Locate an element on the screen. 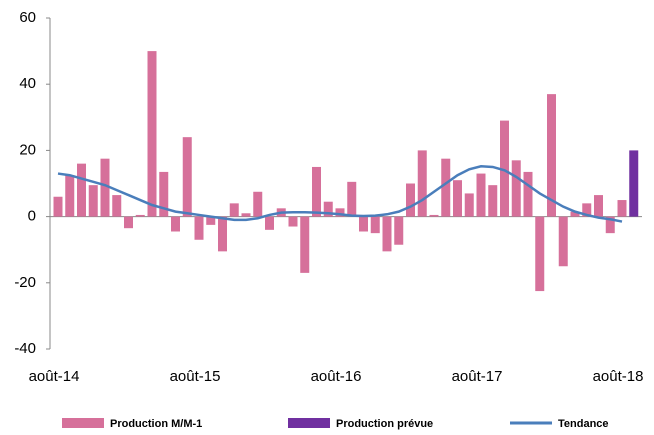  y-tick-label: 40 is located at coordinates (27, 83).